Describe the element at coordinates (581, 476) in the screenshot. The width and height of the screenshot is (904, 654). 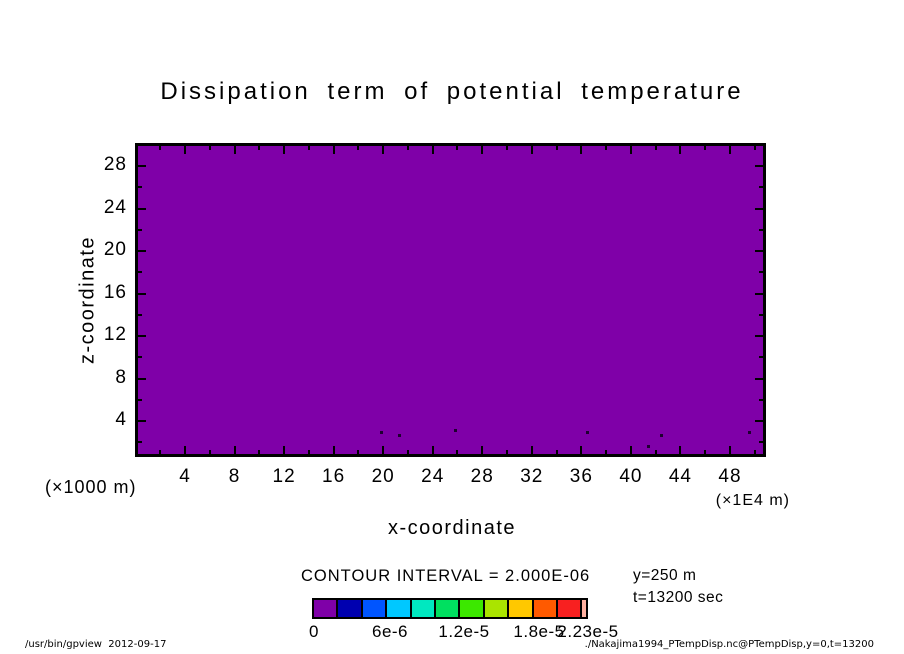
I see `x-tick-label: 36` at that location.